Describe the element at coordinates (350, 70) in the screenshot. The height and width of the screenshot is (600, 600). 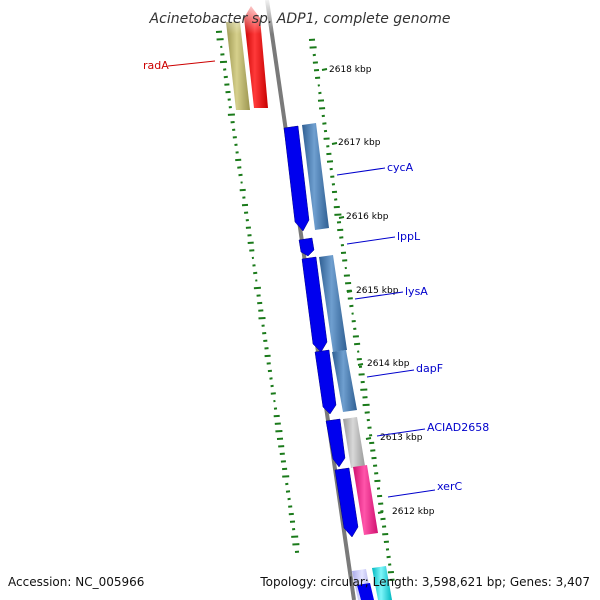
I see `tick-label: 2618 kbp` at that location.